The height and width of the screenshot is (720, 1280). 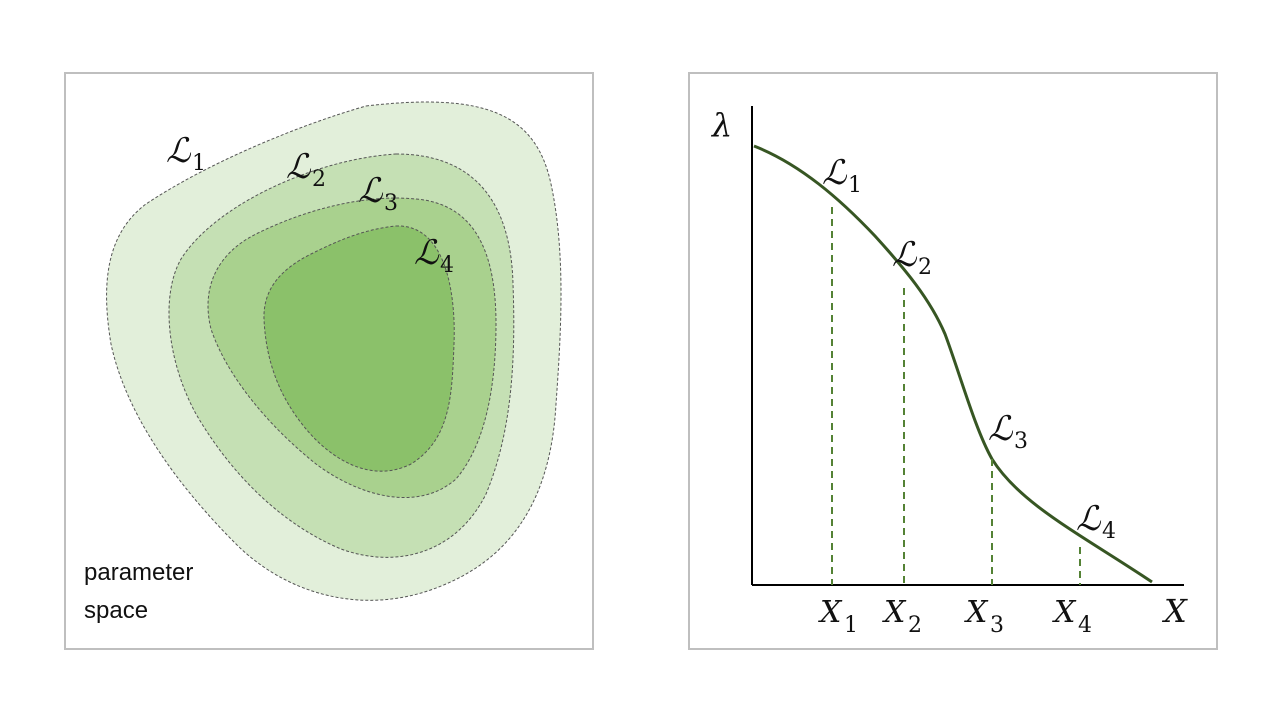 What do you see at coordinates (139, 572) in the screenshot?
I see `caption-line-1: parameter` at bounding box center [139, 572].